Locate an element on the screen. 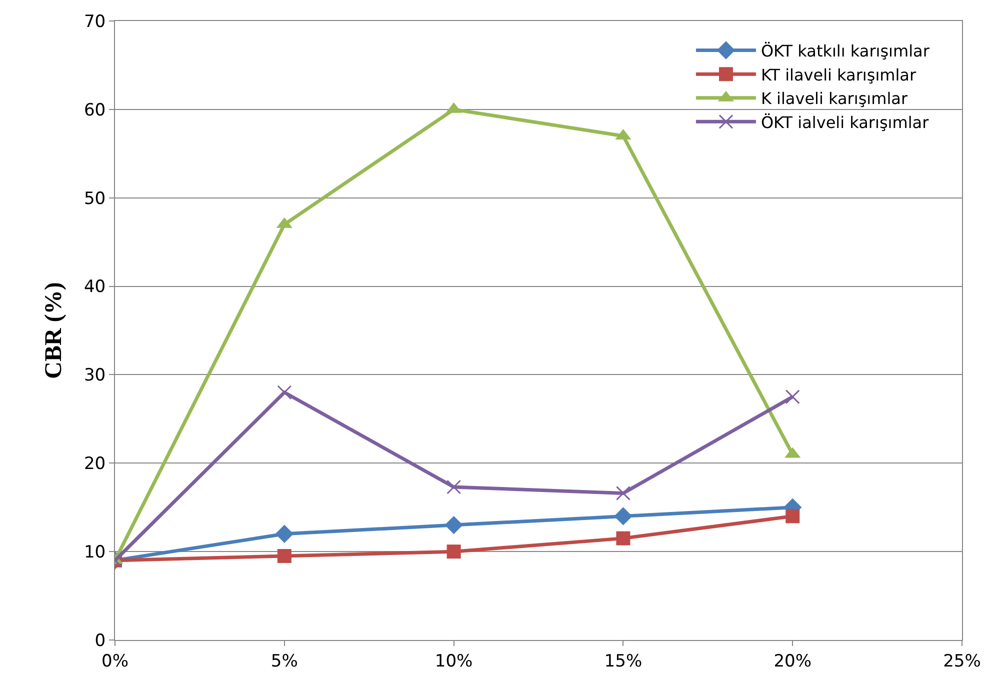 Image resolution: width=993 pixels, height=691 pixels. y-tick-label: 10 is located at coordinates (95, 552).